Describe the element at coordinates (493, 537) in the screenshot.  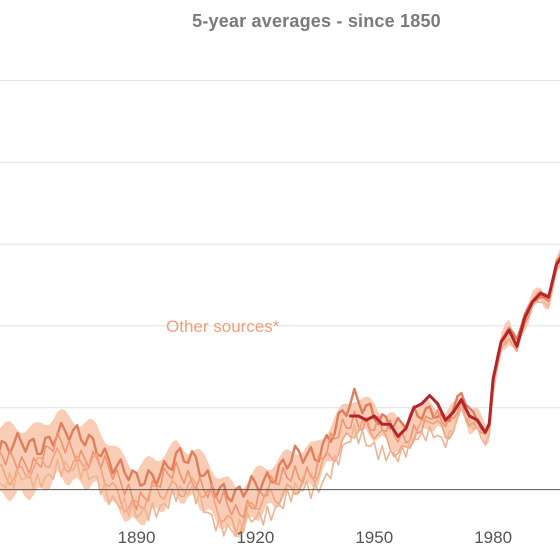
I see `x-tick-label: 1980` at that location.